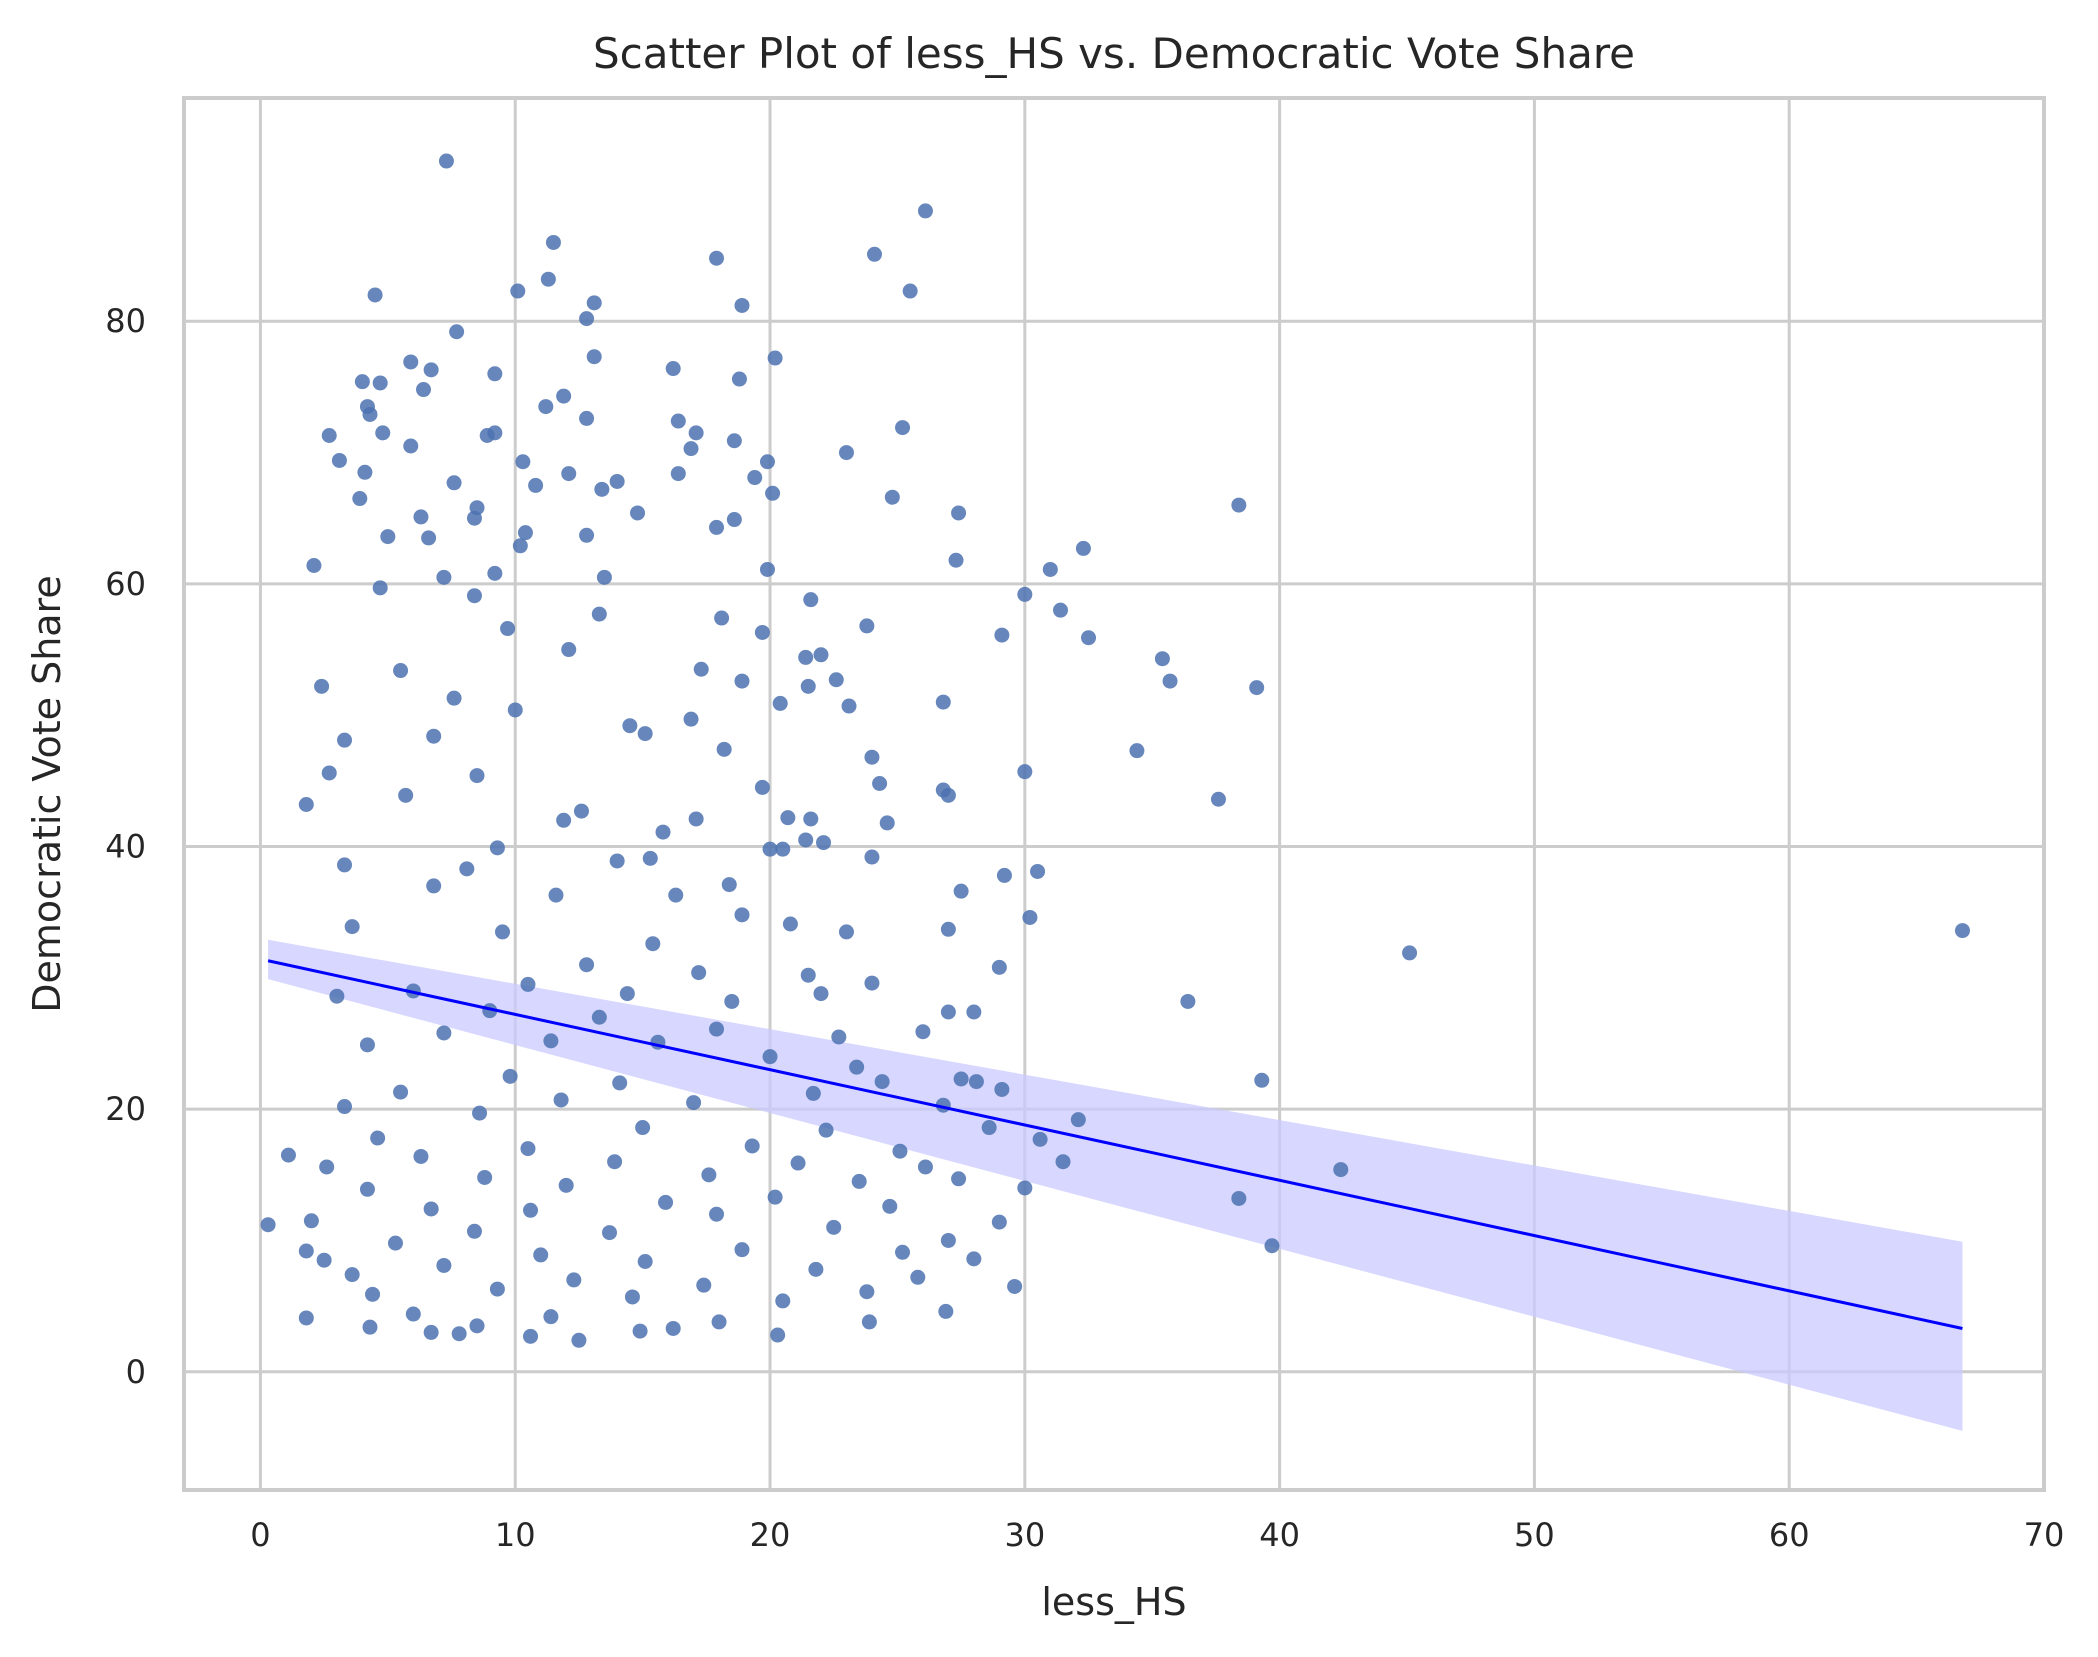  What do you see at coordinates (47, 793) in the screenshot?
I see `y-axis-label: Democratic Vote Share` at bounding box center [47, 793].